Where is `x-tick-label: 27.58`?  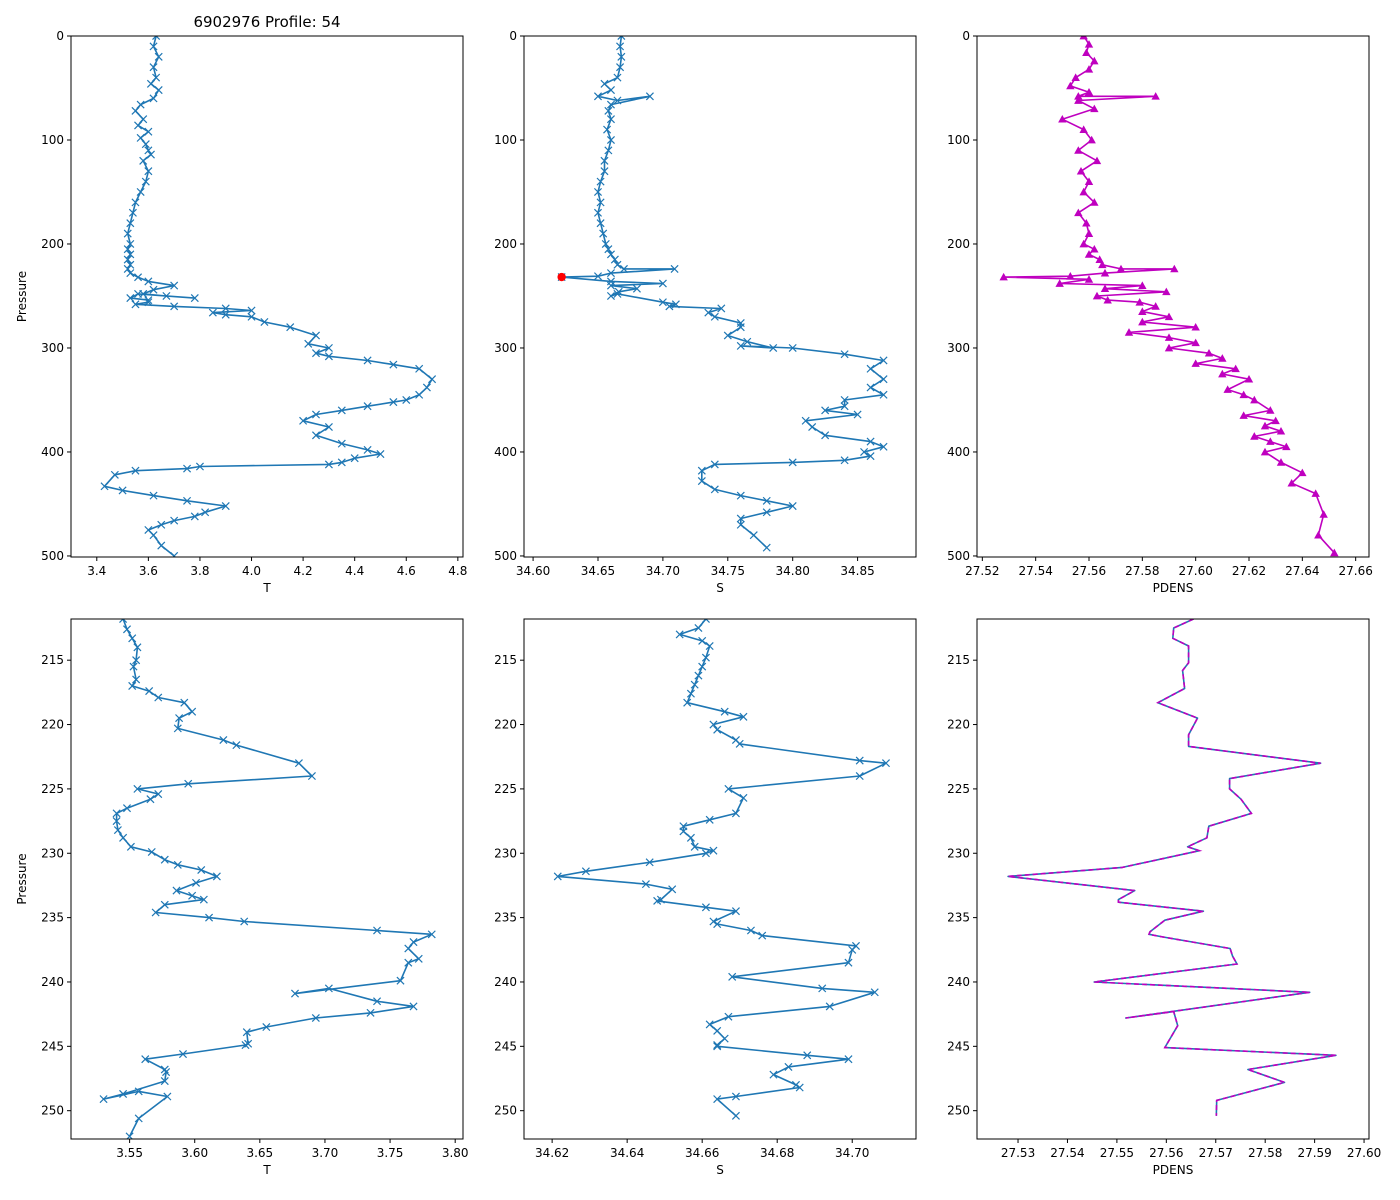
x-tick-label: 27.58 is located at coordinates (1142, 571).